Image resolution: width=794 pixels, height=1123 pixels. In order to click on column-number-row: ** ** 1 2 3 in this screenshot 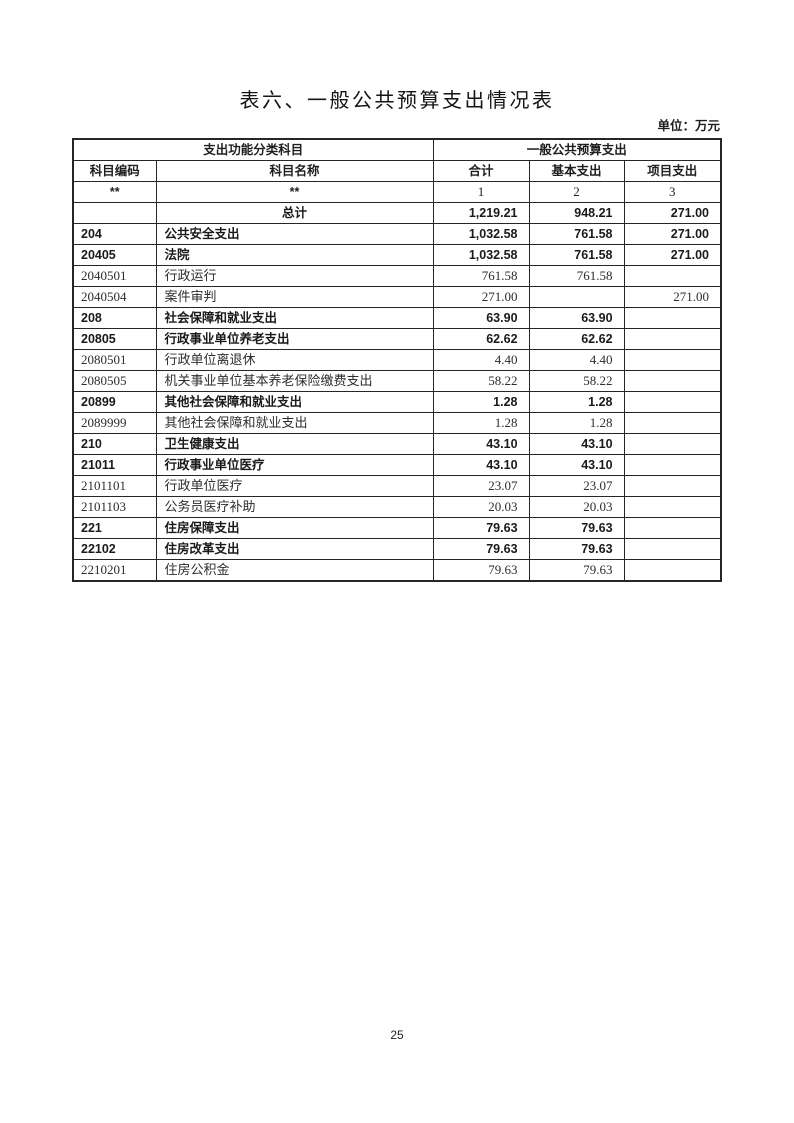, I will do `click(397, 192)`.